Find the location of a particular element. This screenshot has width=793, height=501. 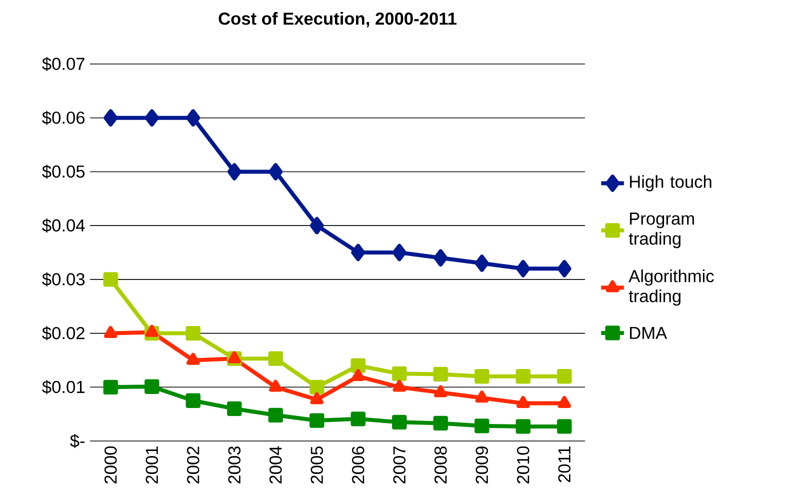

y-tick-label: $0.05 is located at coordinates (63, 171).